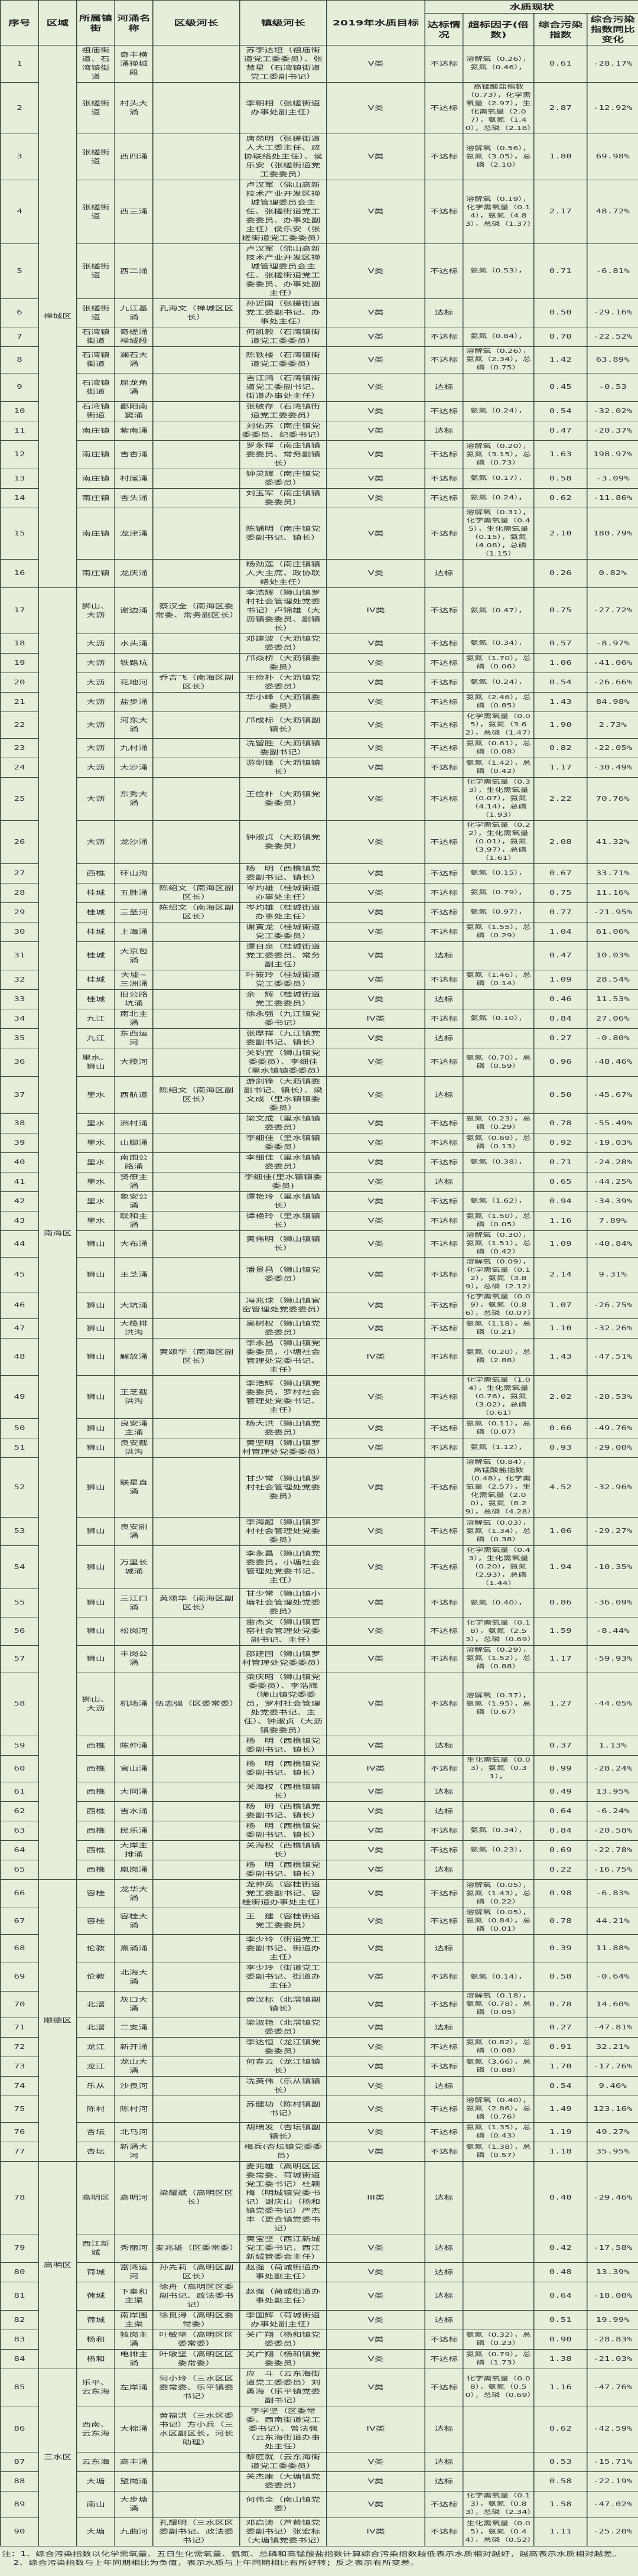 The height and width of the screenshot is (2576, 638). I want to click on cell-index: 0.71, so click(561, 271).